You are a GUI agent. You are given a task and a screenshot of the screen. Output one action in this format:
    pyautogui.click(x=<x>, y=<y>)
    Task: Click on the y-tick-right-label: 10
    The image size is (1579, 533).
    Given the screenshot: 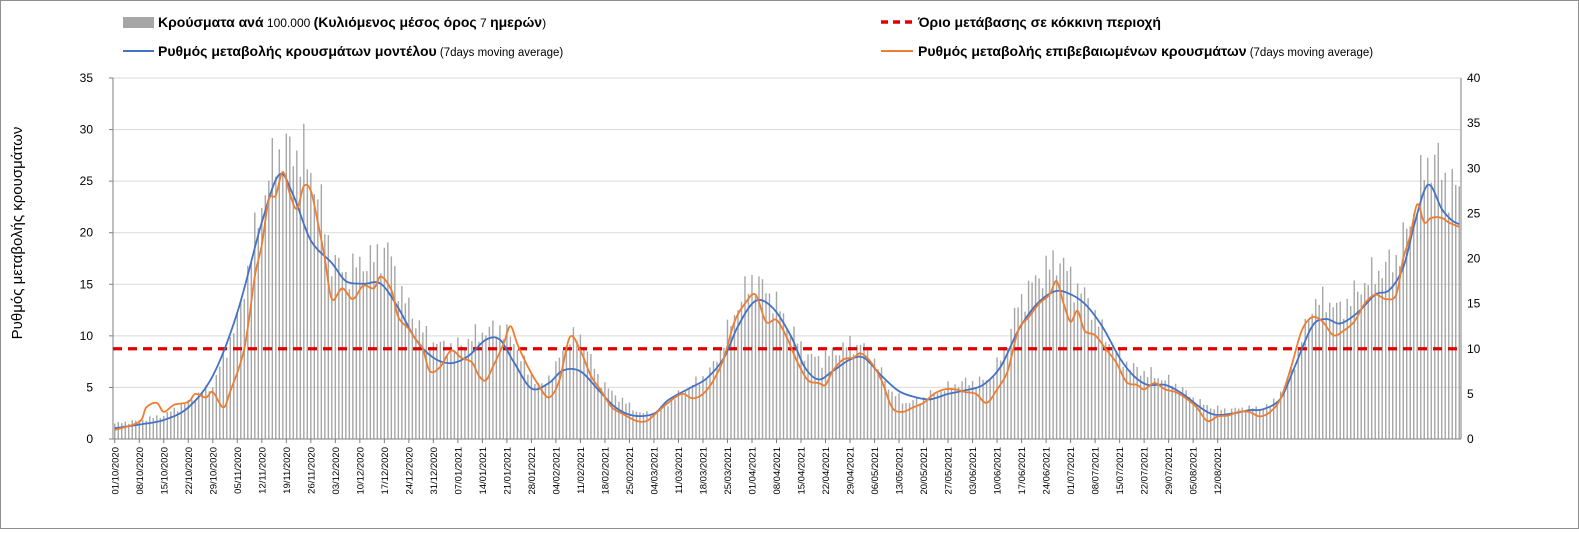 What is the action you would take?
    pyautogui.click(x=1474, y=349)
    